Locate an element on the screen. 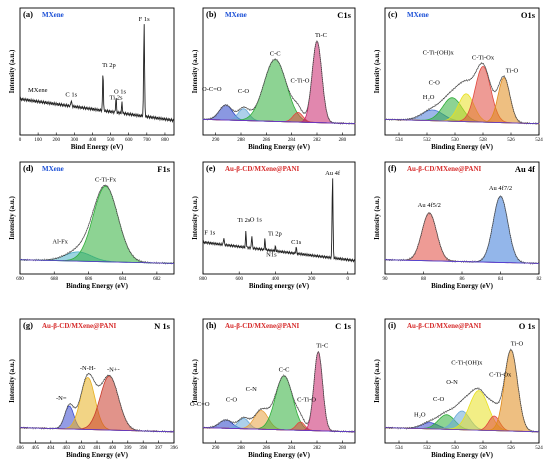  component-label: Al-Fx is located at coordinates (60, 241).